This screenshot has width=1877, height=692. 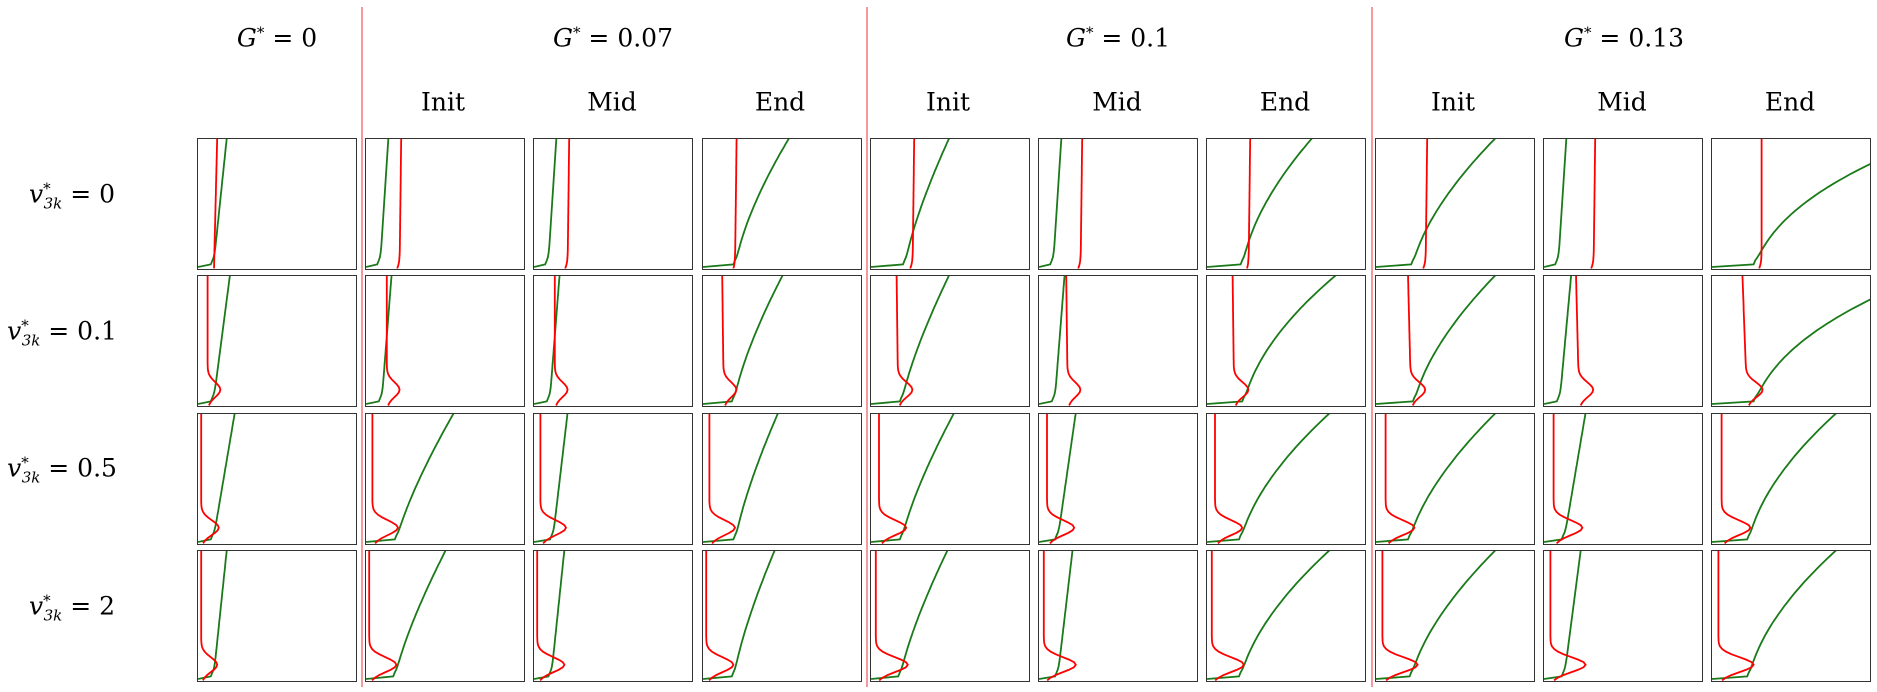 I want to click on panel-r2-c0, so click(x=277, y=479).